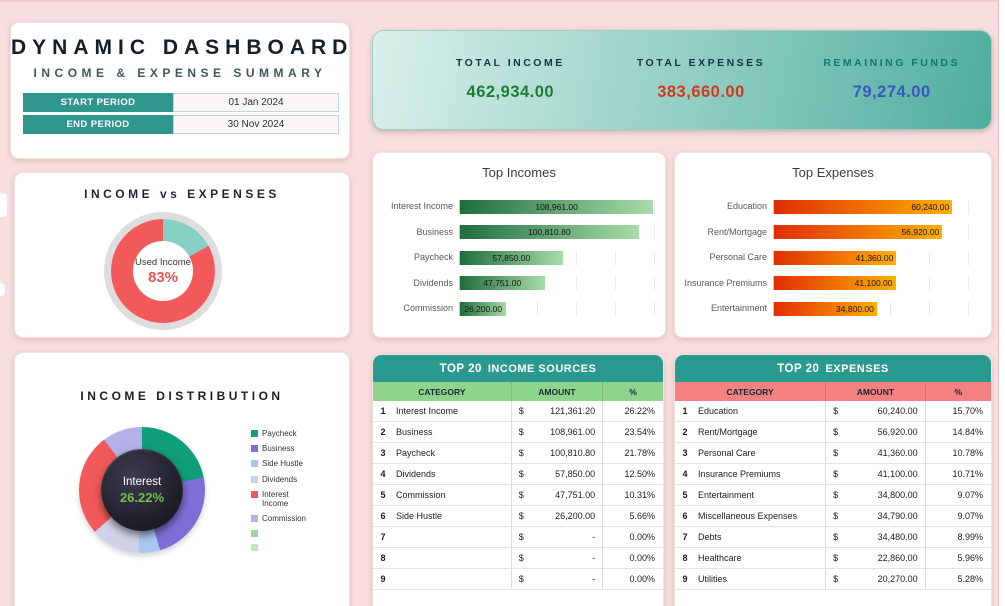  Describe the element at coordinates (275, 498) in the screenshot. I see `legend-label: Interest Income` at that location.